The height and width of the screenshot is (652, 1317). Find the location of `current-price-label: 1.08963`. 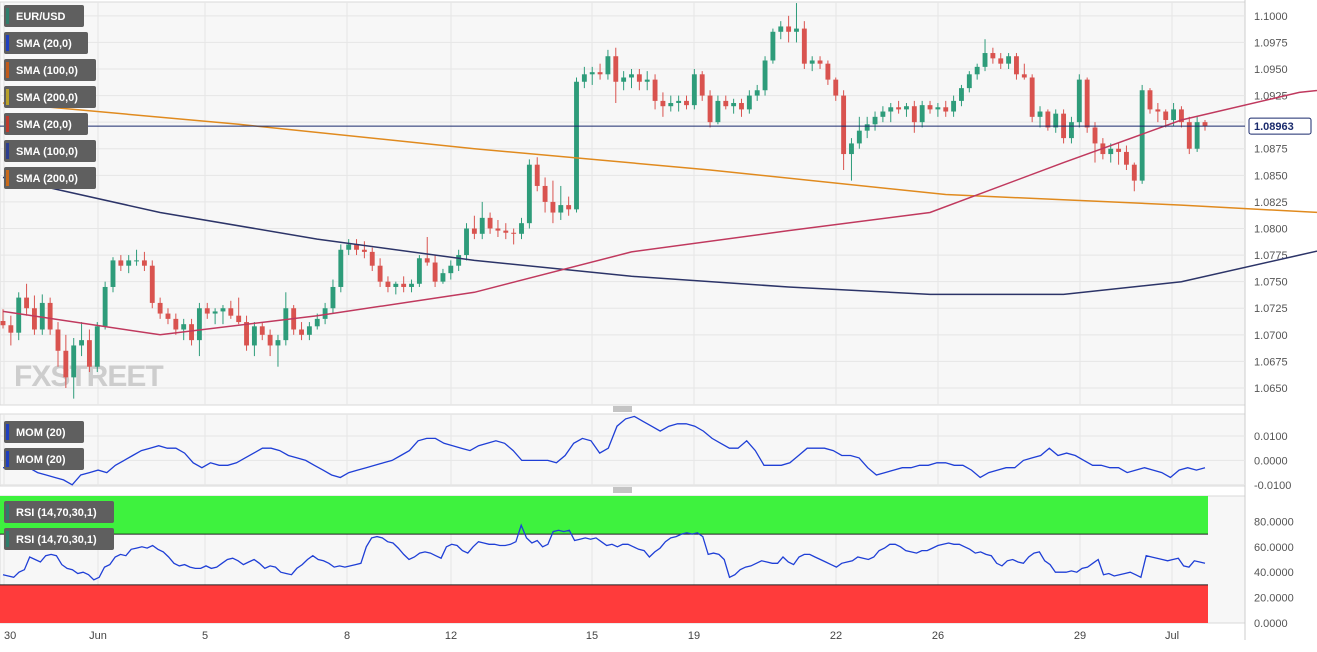

current-price-label: 1.08963 is located at coordinates (1274, 127).